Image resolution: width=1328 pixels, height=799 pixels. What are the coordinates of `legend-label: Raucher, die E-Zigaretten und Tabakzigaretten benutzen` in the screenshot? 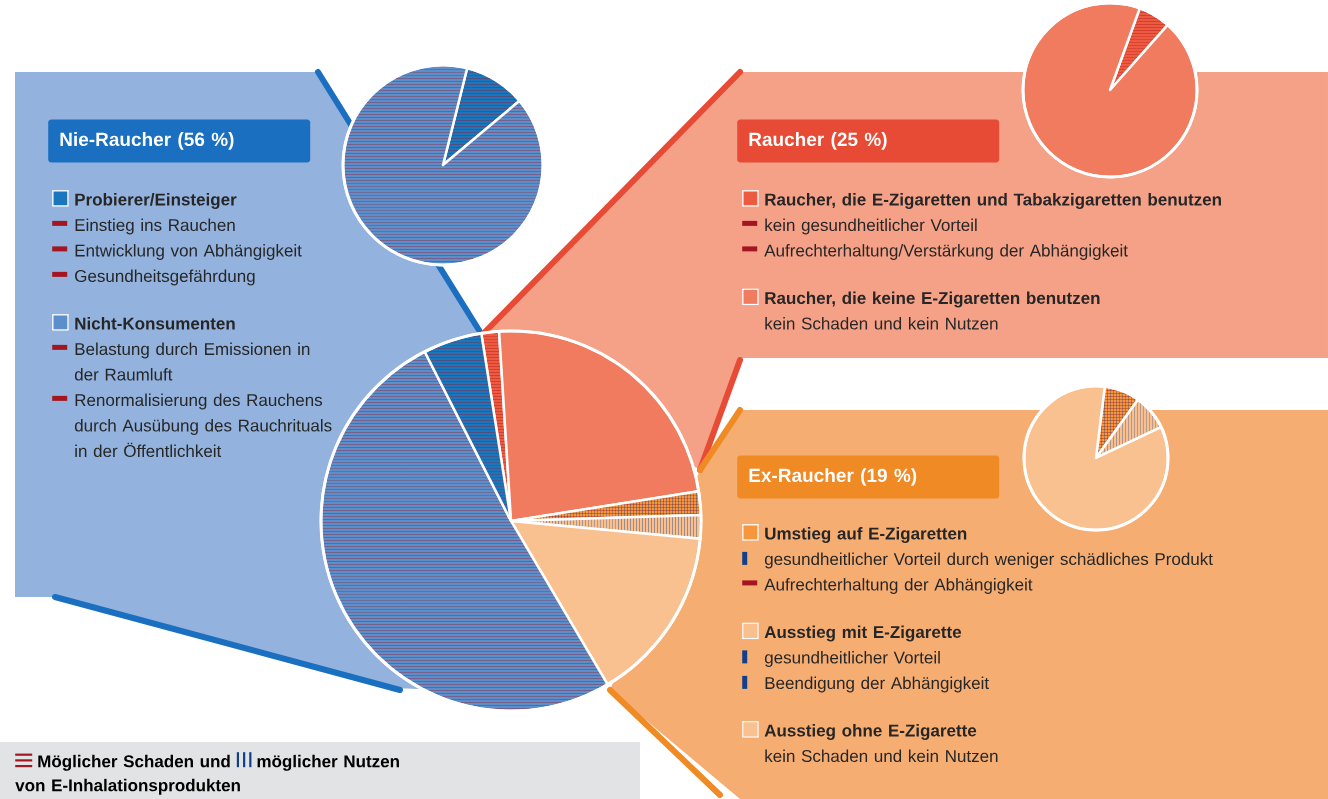 It's located at (993, 201).